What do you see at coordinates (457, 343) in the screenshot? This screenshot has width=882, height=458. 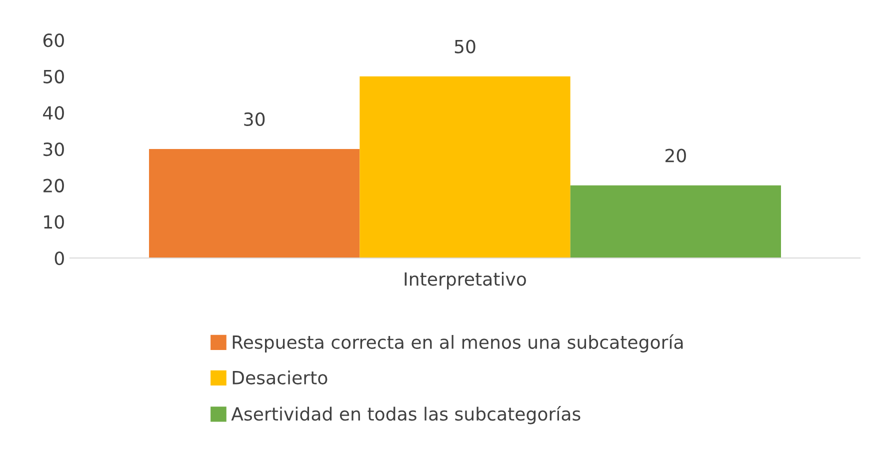 I see `legend-label: Respuesta correcta en al menos una subcategoría` at bounding box center [457, 343].